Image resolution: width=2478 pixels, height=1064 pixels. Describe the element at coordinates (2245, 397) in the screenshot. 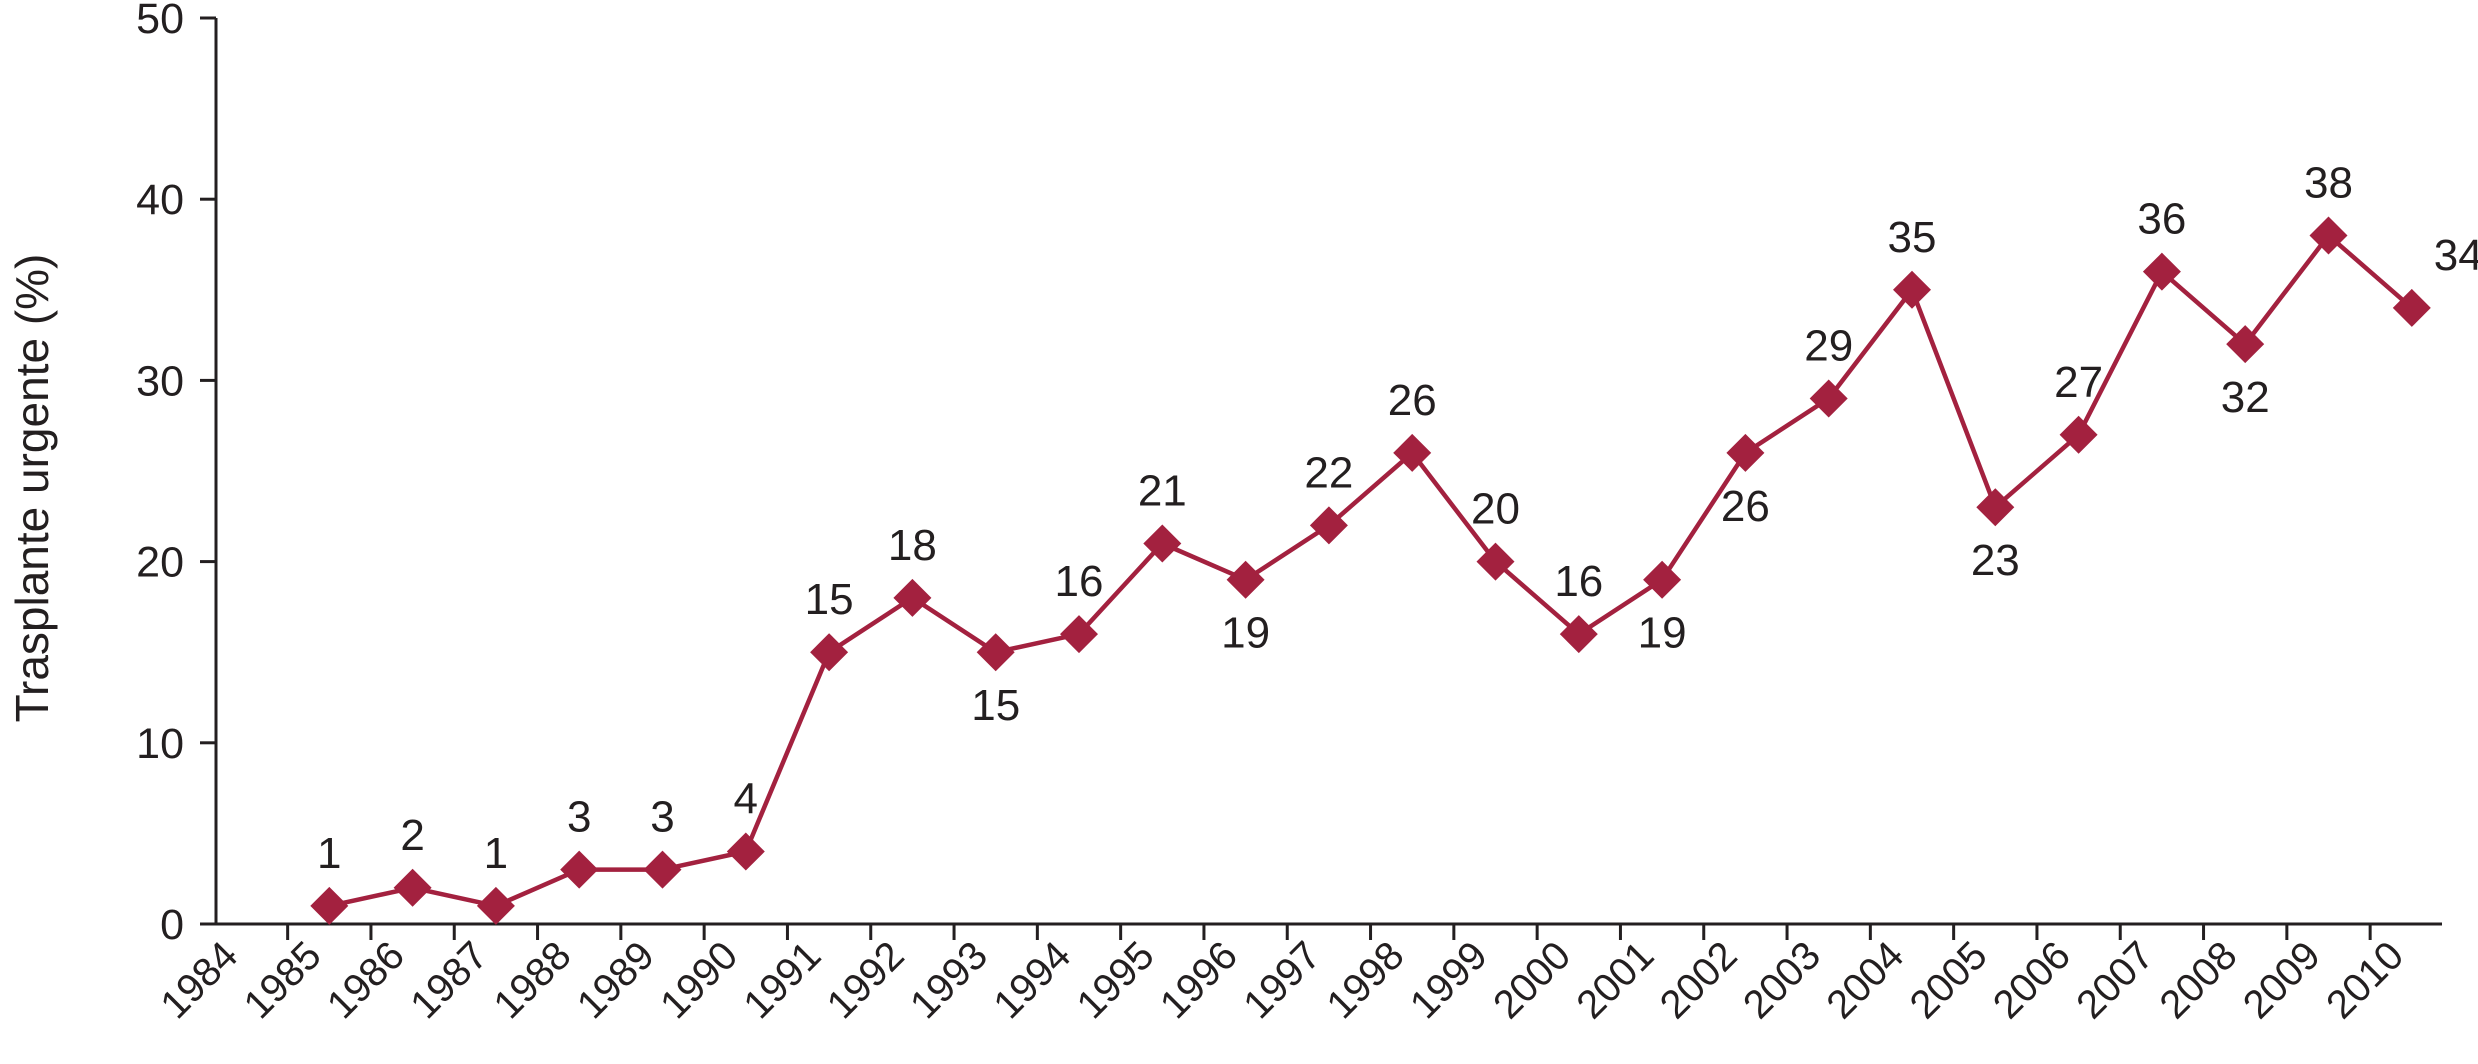

I see `data-label: 32` at that location.